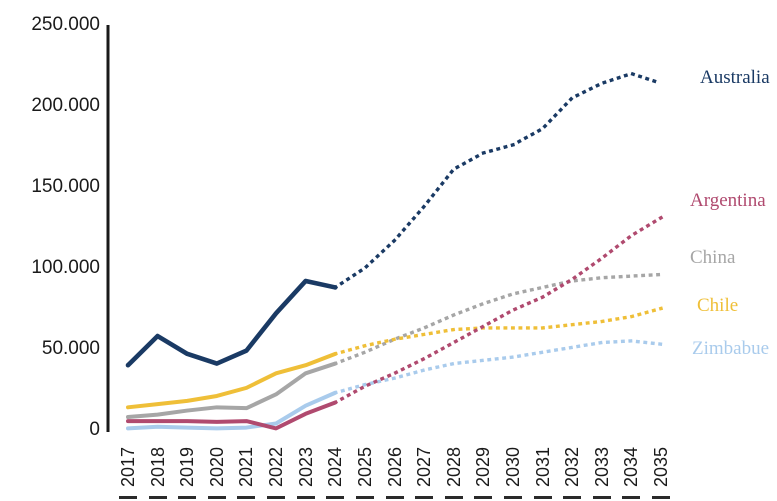  What do you see at coordinates (216, 466) in the screenshot?
I see `x-tick-label: 2020` at bounding box center [216, 466].